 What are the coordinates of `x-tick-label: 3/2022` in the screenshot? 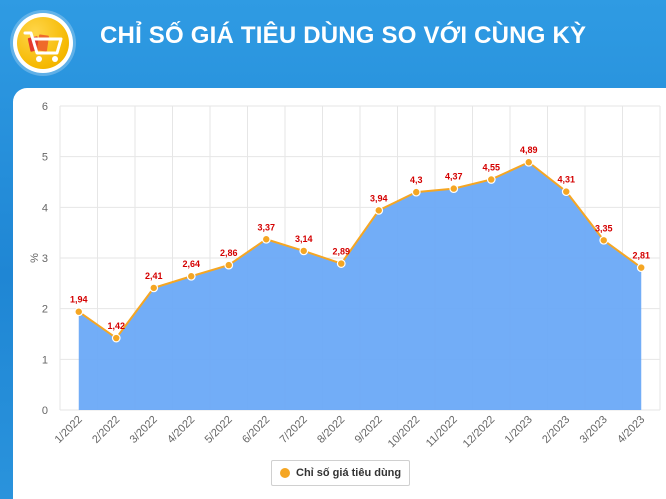 It's located at (144, 430).